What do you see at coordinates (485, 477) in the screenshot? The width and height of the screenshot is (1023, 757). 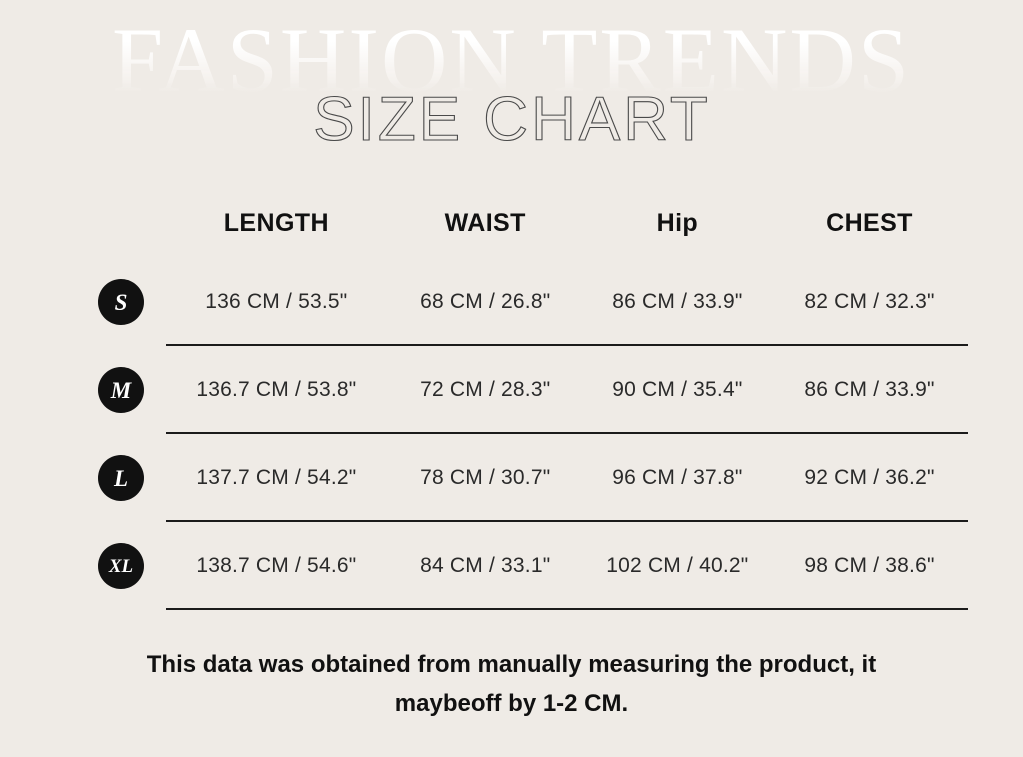 I see `cell-waist: 78 CM / 30.7"` at bounding box center [485, 477].